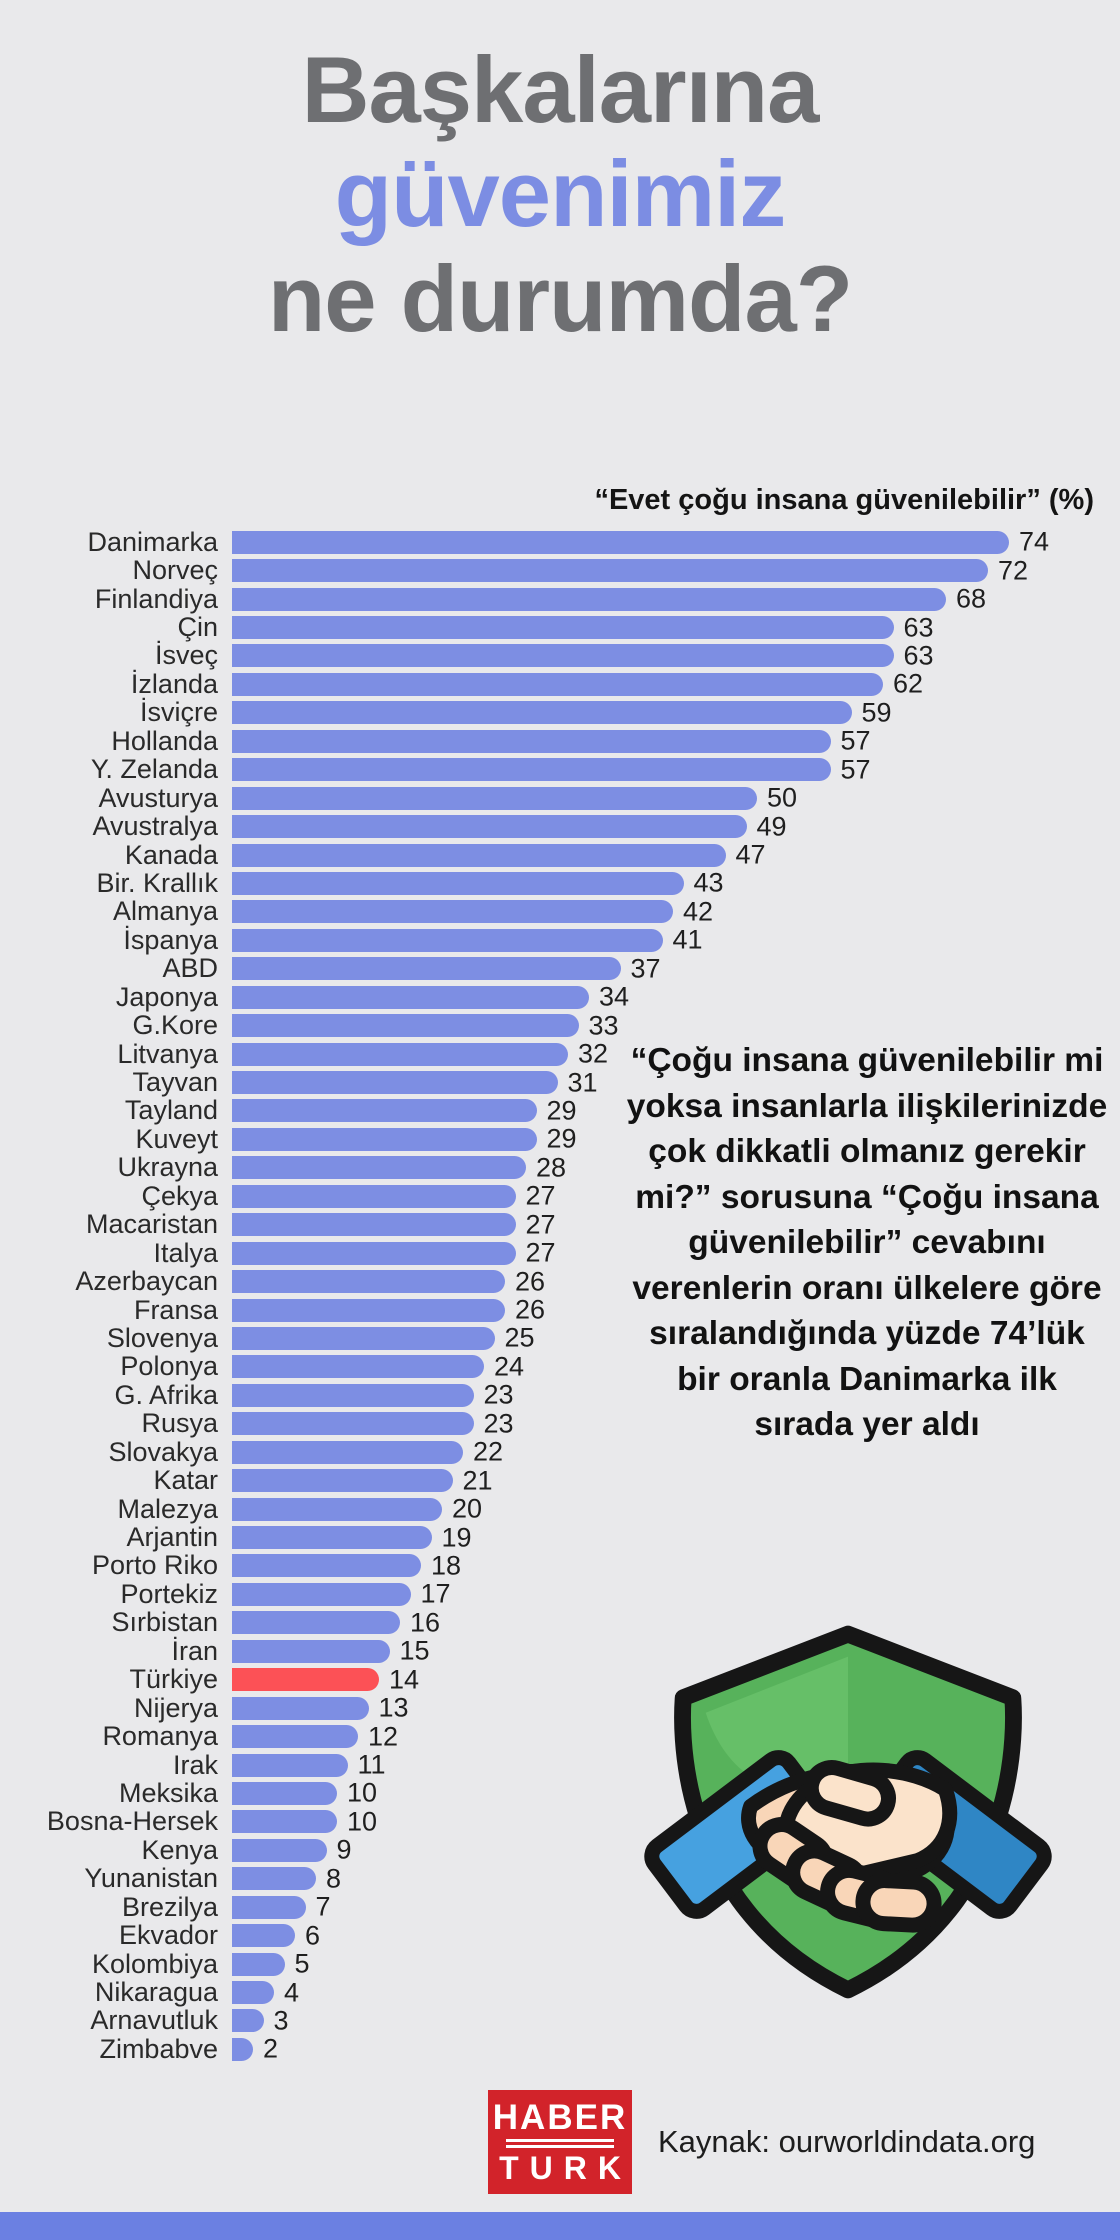 This screenshot has height=2240, width=1120. Describe the element at coordinates (560, 882) in the screenshot. I see `table-row: Bir. Krallık 43` at that location.